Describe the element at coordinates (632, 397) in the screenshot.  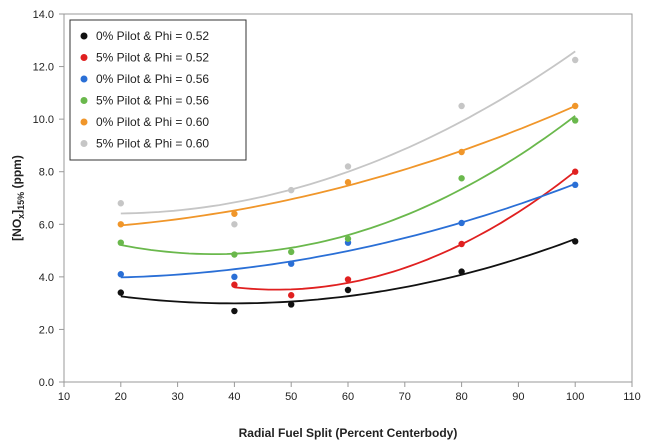
I see `x-tick-label: 110` at that location.